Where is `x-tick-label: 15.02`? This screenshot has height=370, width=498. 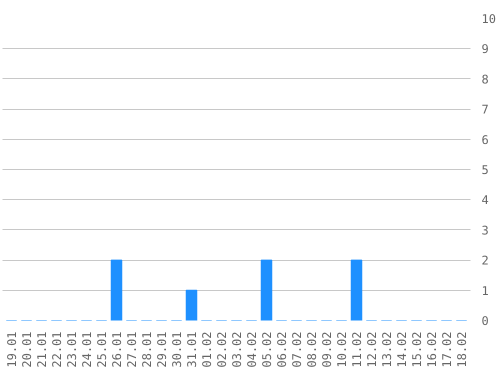
x-tick-label: 15.02 is located at coordinates (417, 350).